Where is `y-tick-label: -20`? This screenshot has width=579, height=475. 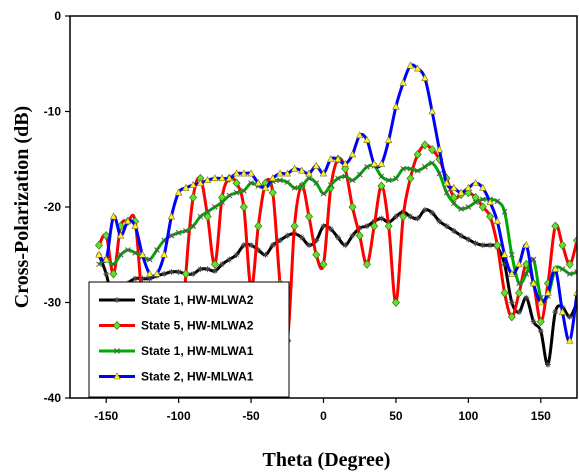 y-tick-label: -20 is located at coordinates (53, 207).